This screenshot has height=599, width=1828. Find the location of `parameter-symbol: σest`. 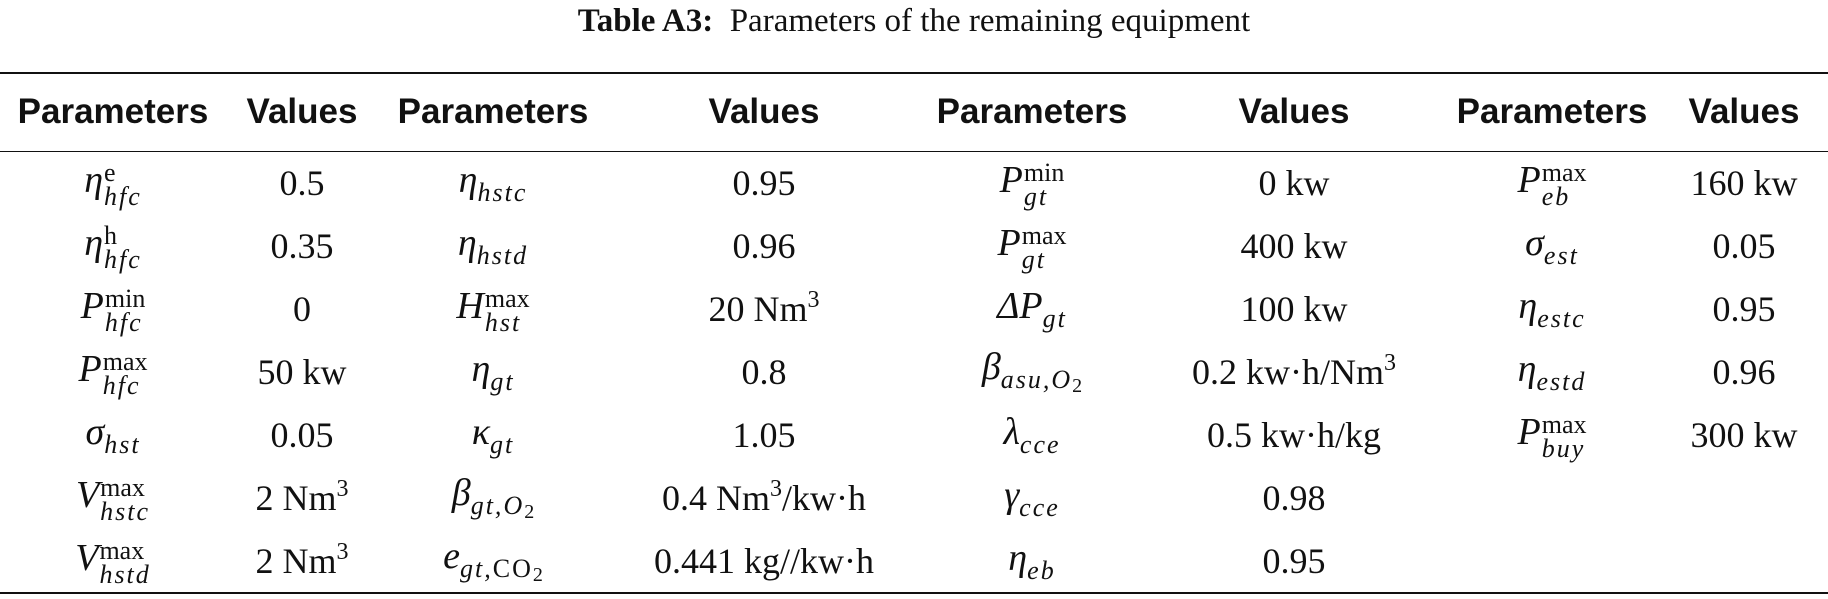

parameter-symbol: σest is located at coordinates (1552, 245).